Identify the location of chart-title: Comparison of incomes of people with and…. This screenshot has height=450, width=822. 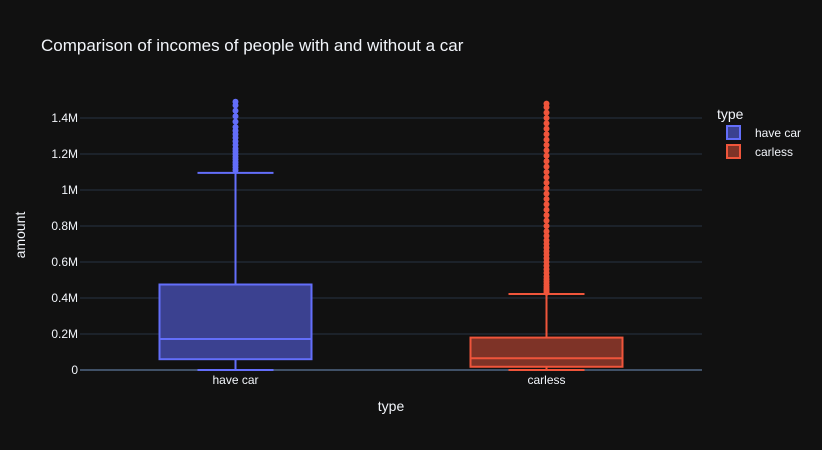
(252, 45).